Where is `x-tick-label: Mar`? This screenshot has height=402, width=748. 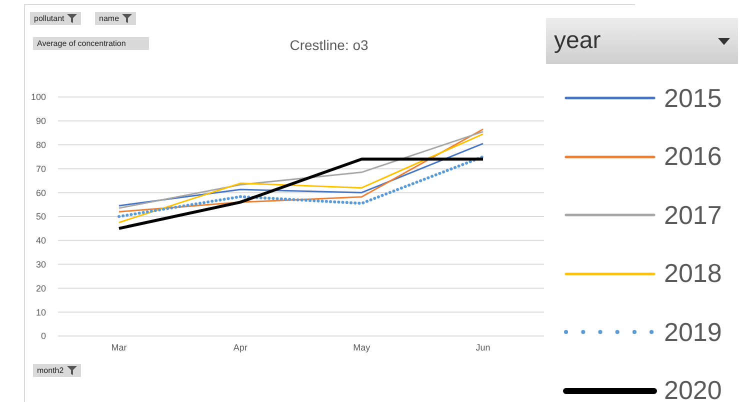 x-tick-label: Mar is located at coordinates (119, 347).